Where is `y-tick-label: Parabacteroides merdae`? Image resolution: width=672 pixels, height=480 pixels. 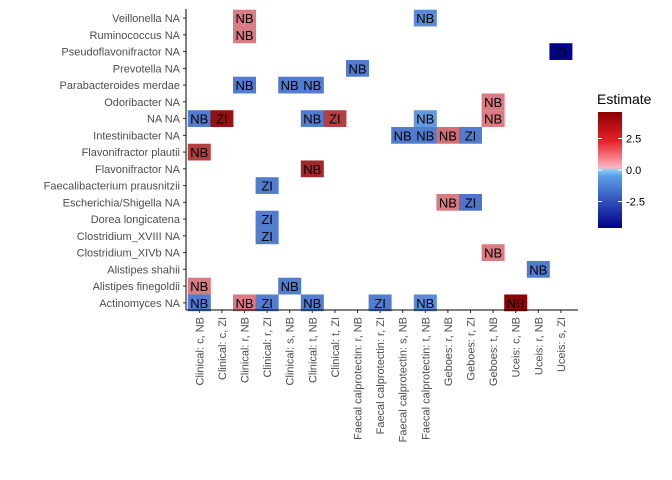
y-tick-label: Parabacteroides merdae is located at coordinates (120, 86).